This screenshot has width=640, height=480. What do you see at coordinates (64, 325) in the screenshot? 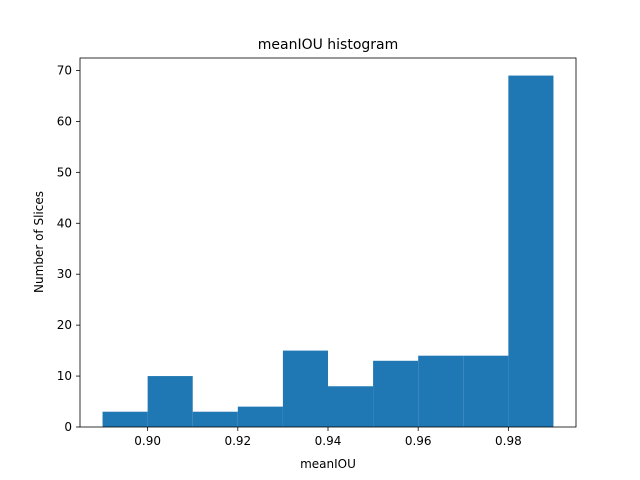
I see `y-tick-label: 20` at bounding box center [64, 325].